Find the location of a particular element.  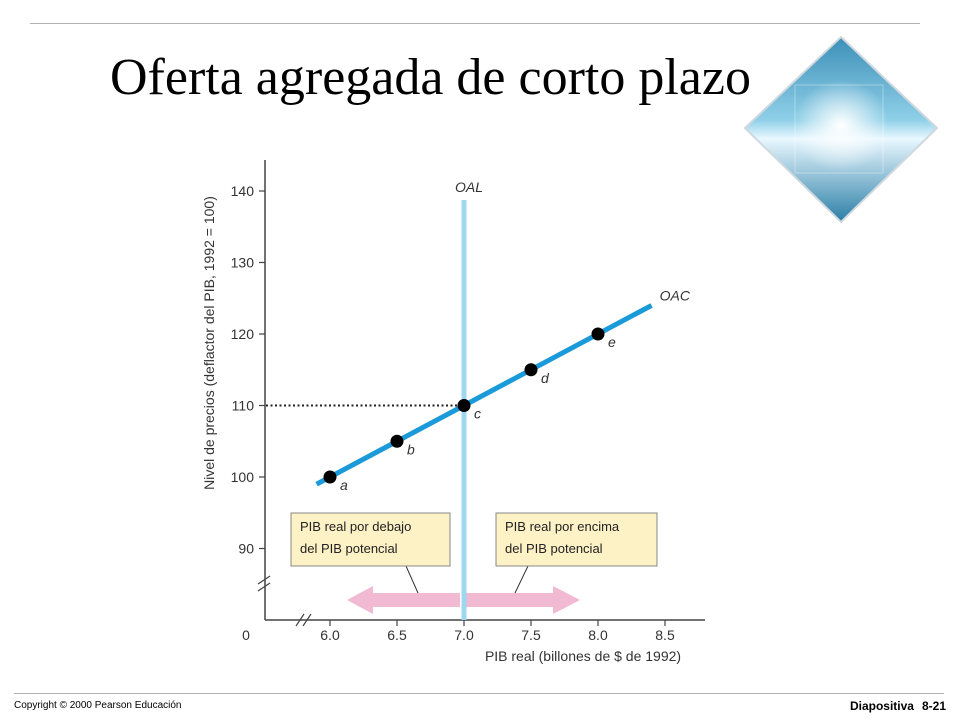

slide-number-footer: Diapositiva 8-21 is located at coordinates (894, 706).